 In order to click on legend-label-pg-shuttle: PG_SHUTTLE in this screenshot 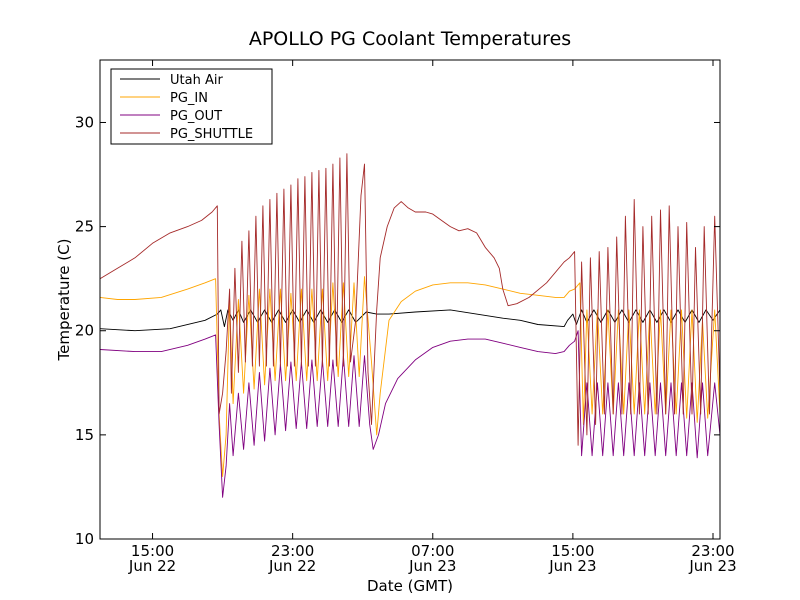, I will do `click(211, 134)`.